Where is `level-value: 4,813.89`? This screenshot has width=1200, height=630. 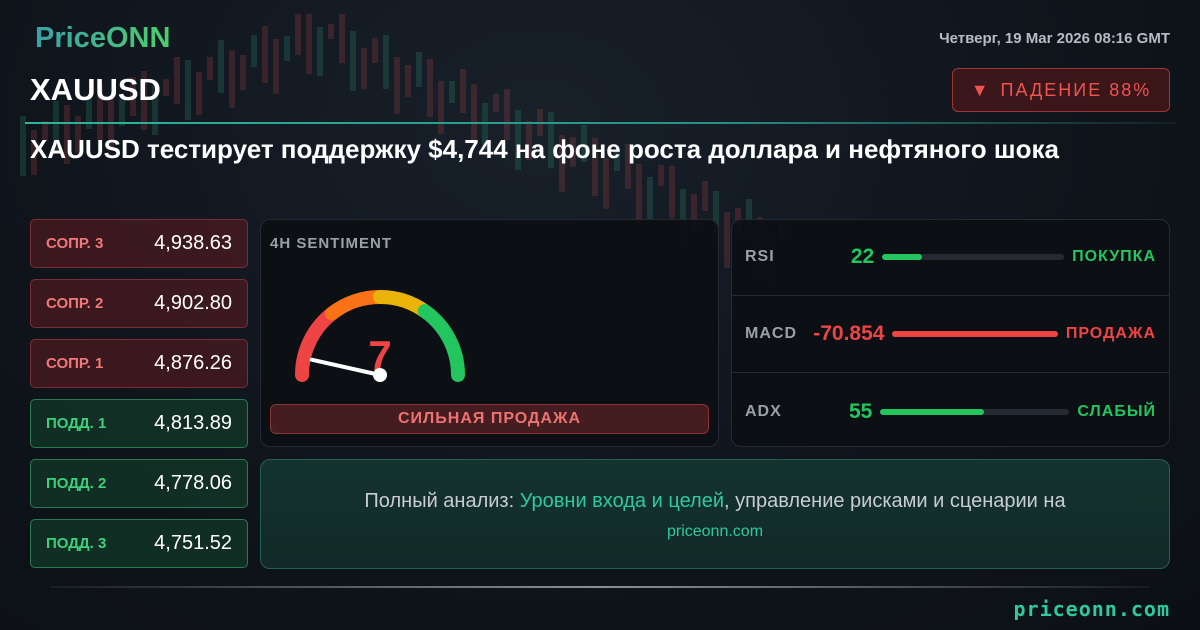 level-value: 4,813.89 is located at coordinates (193, 423).